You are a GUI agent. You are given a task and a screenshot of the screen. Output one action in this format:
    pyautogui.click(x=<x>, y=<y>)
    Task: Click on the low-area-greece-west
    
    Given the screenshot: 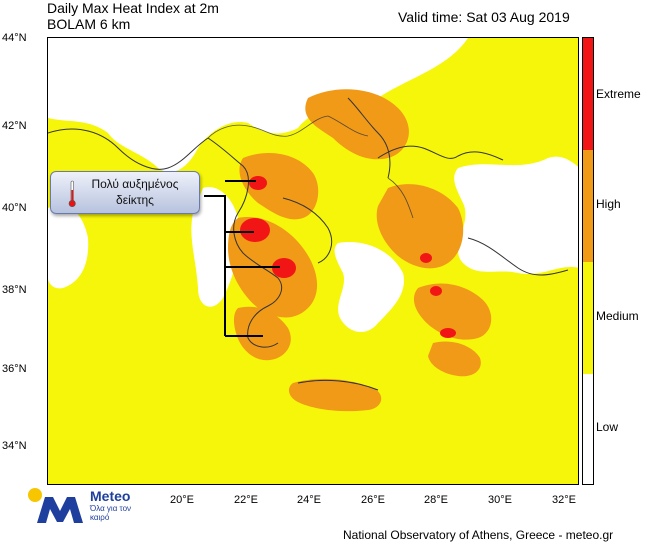 What is the action you would take?
    pyautogui.click(x=215, y=247)
    